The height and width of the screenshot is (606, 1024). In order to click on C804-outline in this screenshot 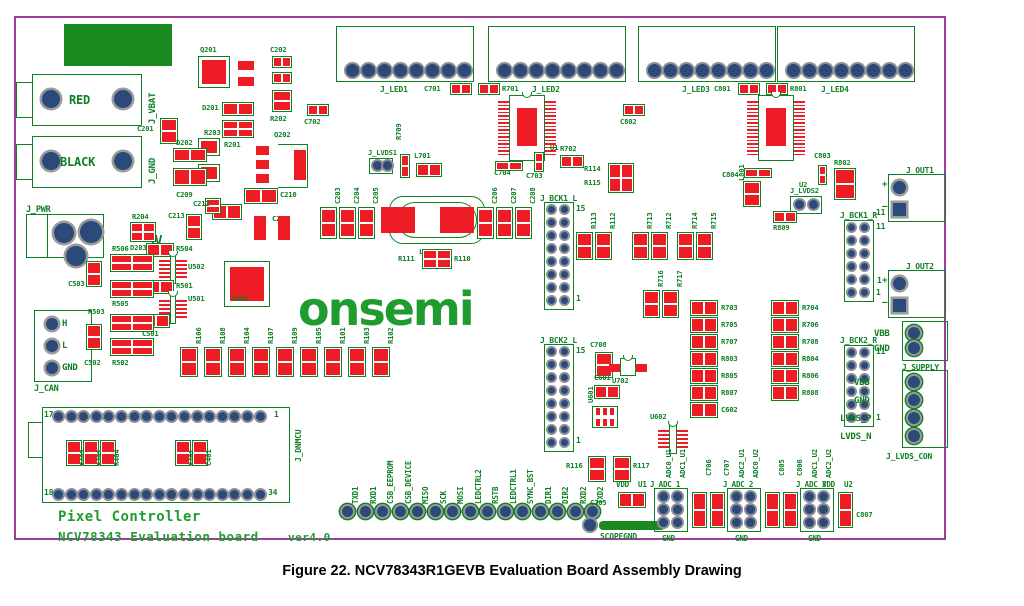, I will do `click(758, 173)`.